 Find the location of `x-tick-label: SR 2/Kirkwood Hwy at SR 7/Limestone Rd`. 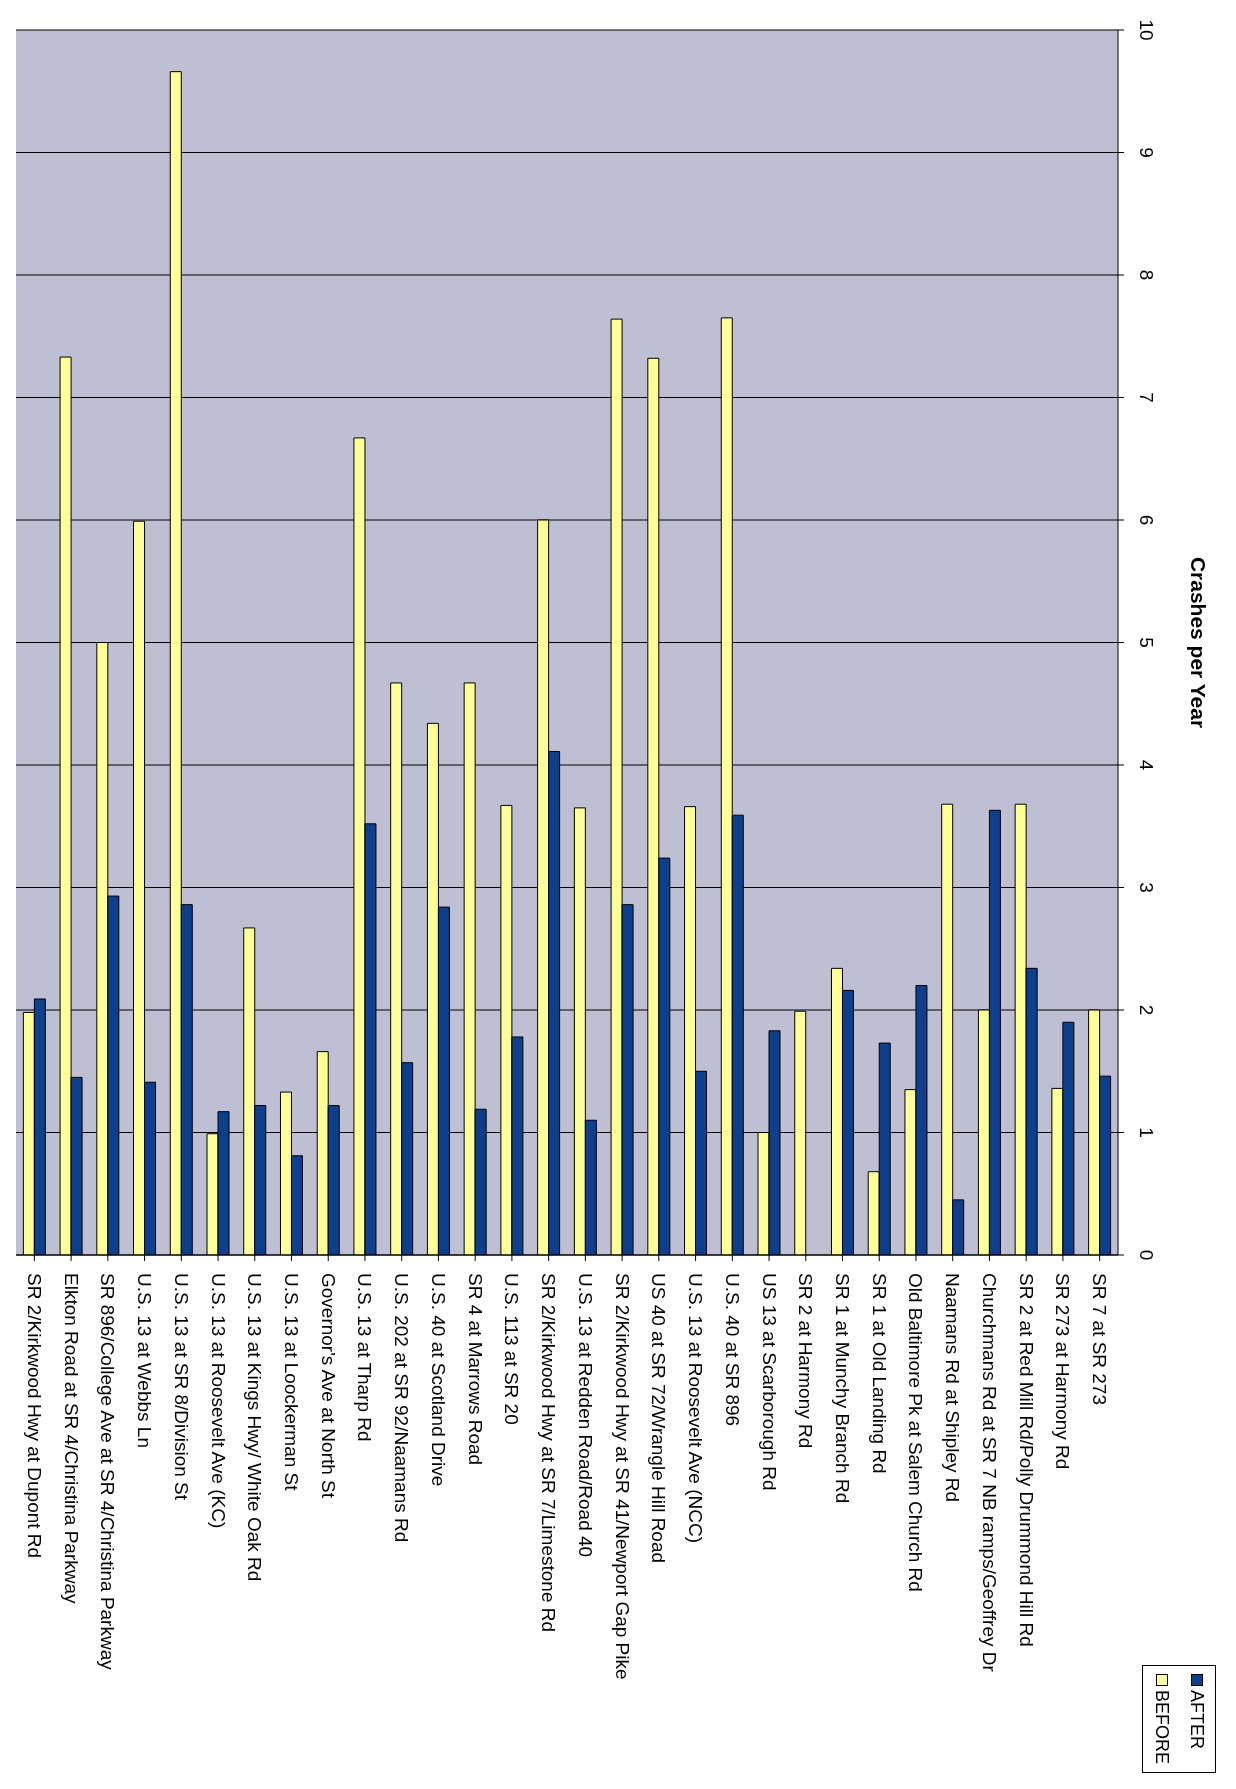

x-tick-label: SR 2/Kirkwood Hwy at SR 7/Limestone Rd is located at coordinates (549, 1453).